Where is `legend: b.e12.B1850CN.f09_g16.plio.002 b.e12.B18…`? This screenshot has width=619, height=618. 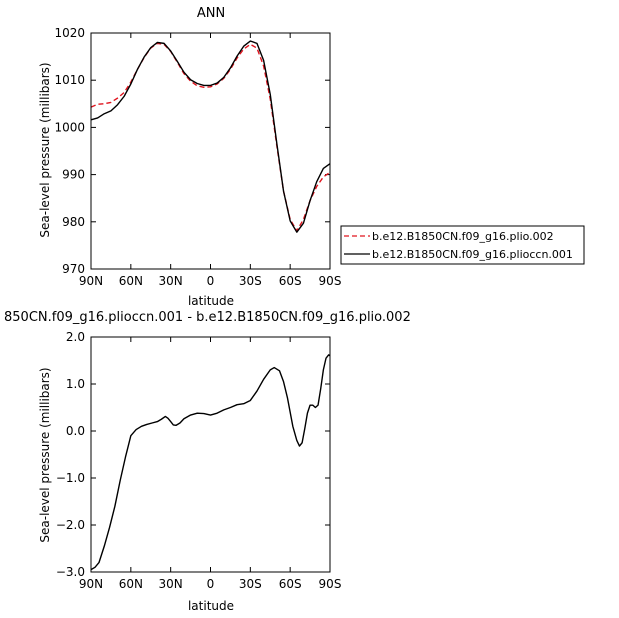 legend: b.e12.B1850CN.f09_g16.plio.002 b.e12.B18… is located at coordinates (462, 245).